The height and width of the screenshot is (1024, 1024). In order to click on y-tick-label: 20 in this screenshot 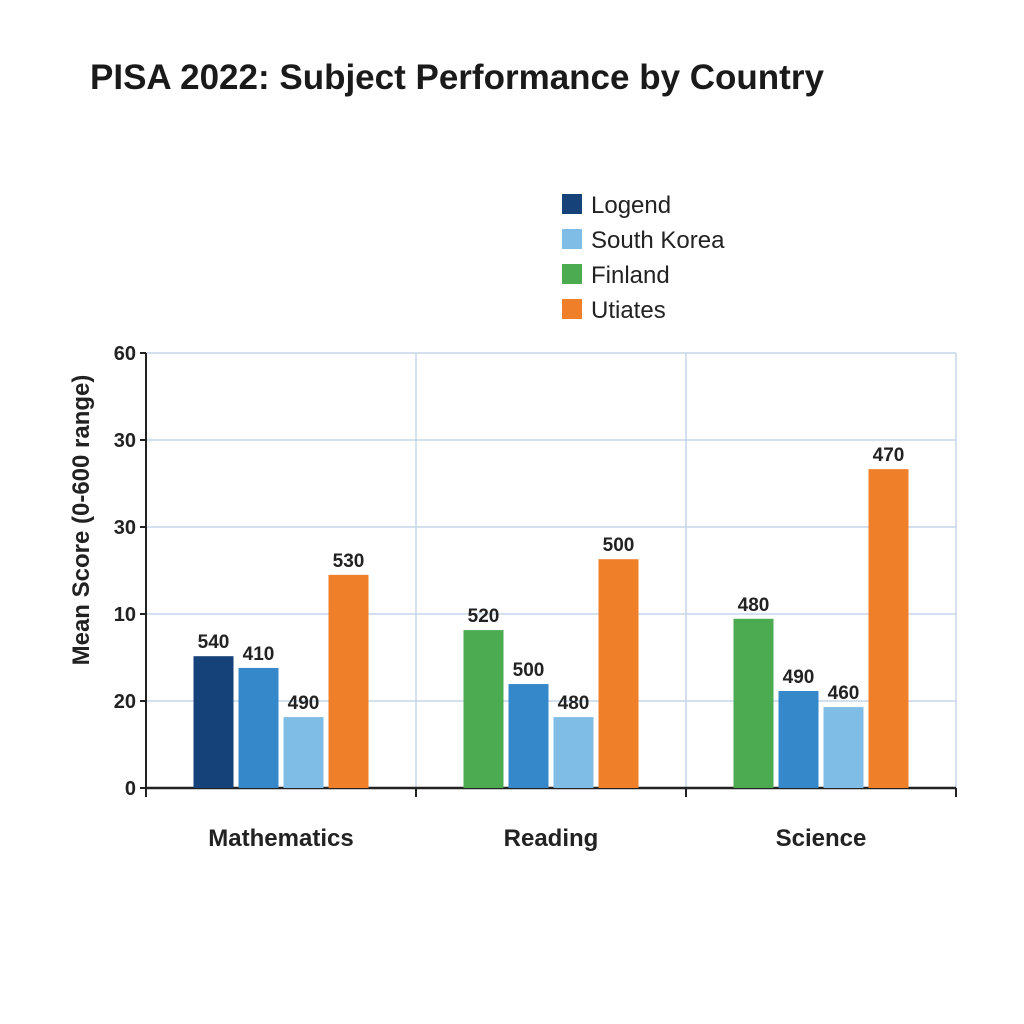, I will do `click(125, 702)`.